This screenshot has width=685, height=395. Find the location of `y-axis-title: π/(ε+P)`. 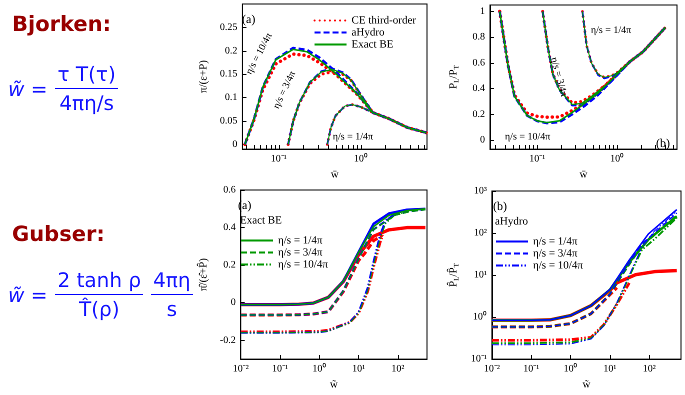

y-axis-title: π/(ε+P) is located at coordinates (204, 76).